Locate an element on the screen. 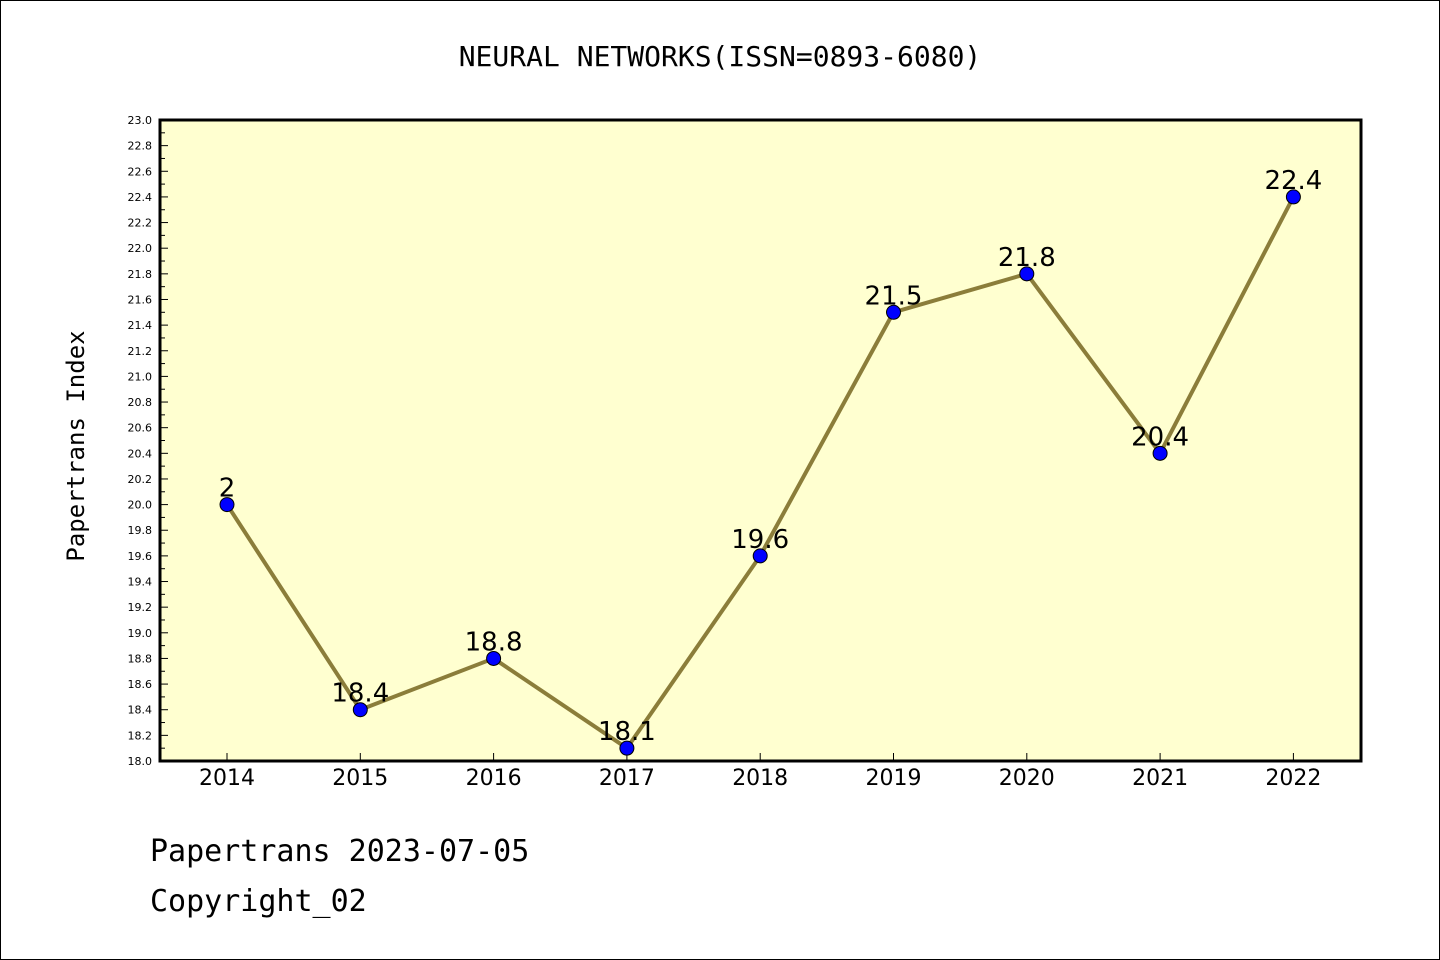  y-tick-label: 22.8 is located at coordinates (140, 146).